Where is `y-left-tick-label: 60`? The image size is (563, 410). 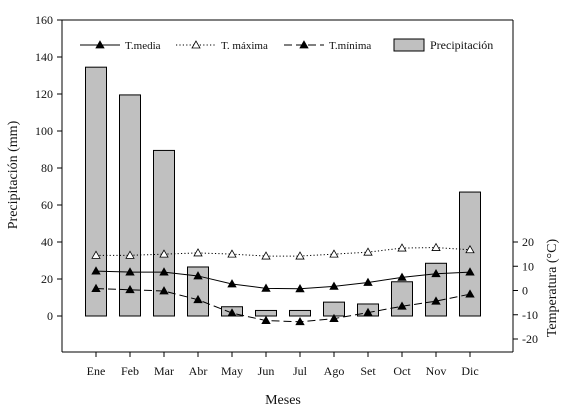 y-left-tick-label: 60 is located at coordinates (47, 205).